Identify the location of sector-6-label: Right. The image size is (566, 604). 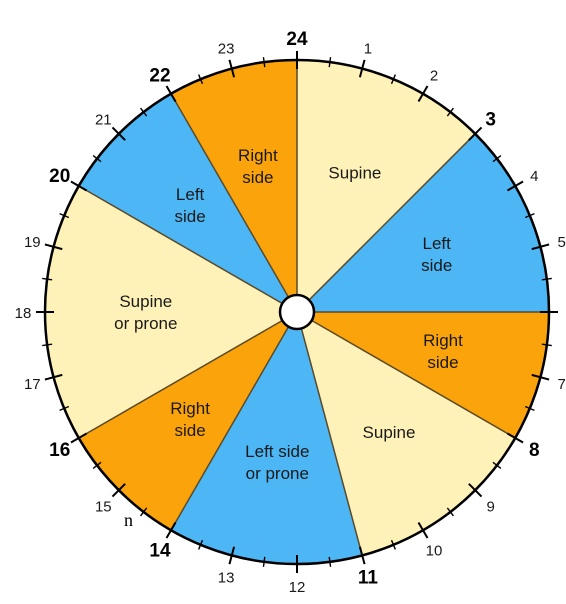
(190, 408).